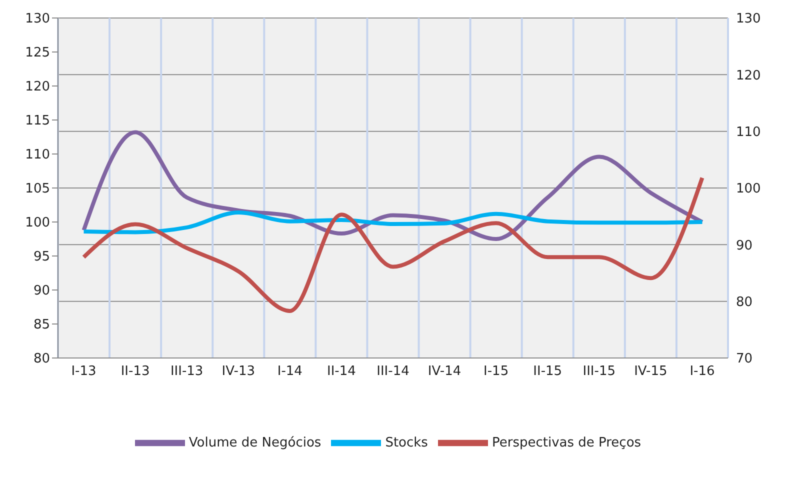 The height and width of the screenshot is (485, 796). I want to click on y-tick-label: 110, so click(37, 155).